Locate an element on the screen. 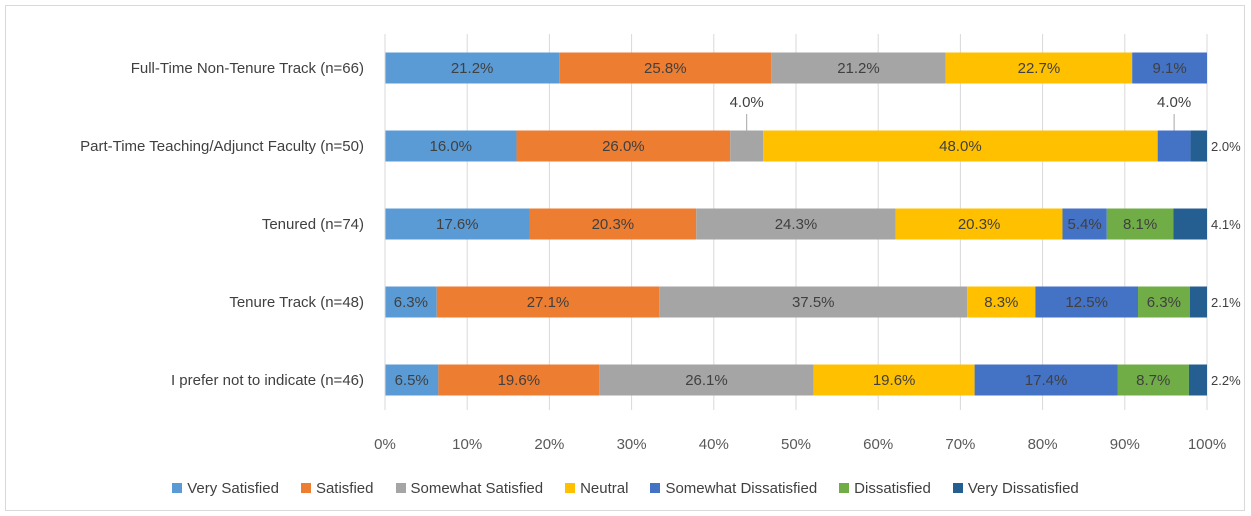 The width and height of the screenshot is (1251, 516). x-tick-label: 80% is located at coordinates (1043, 444).